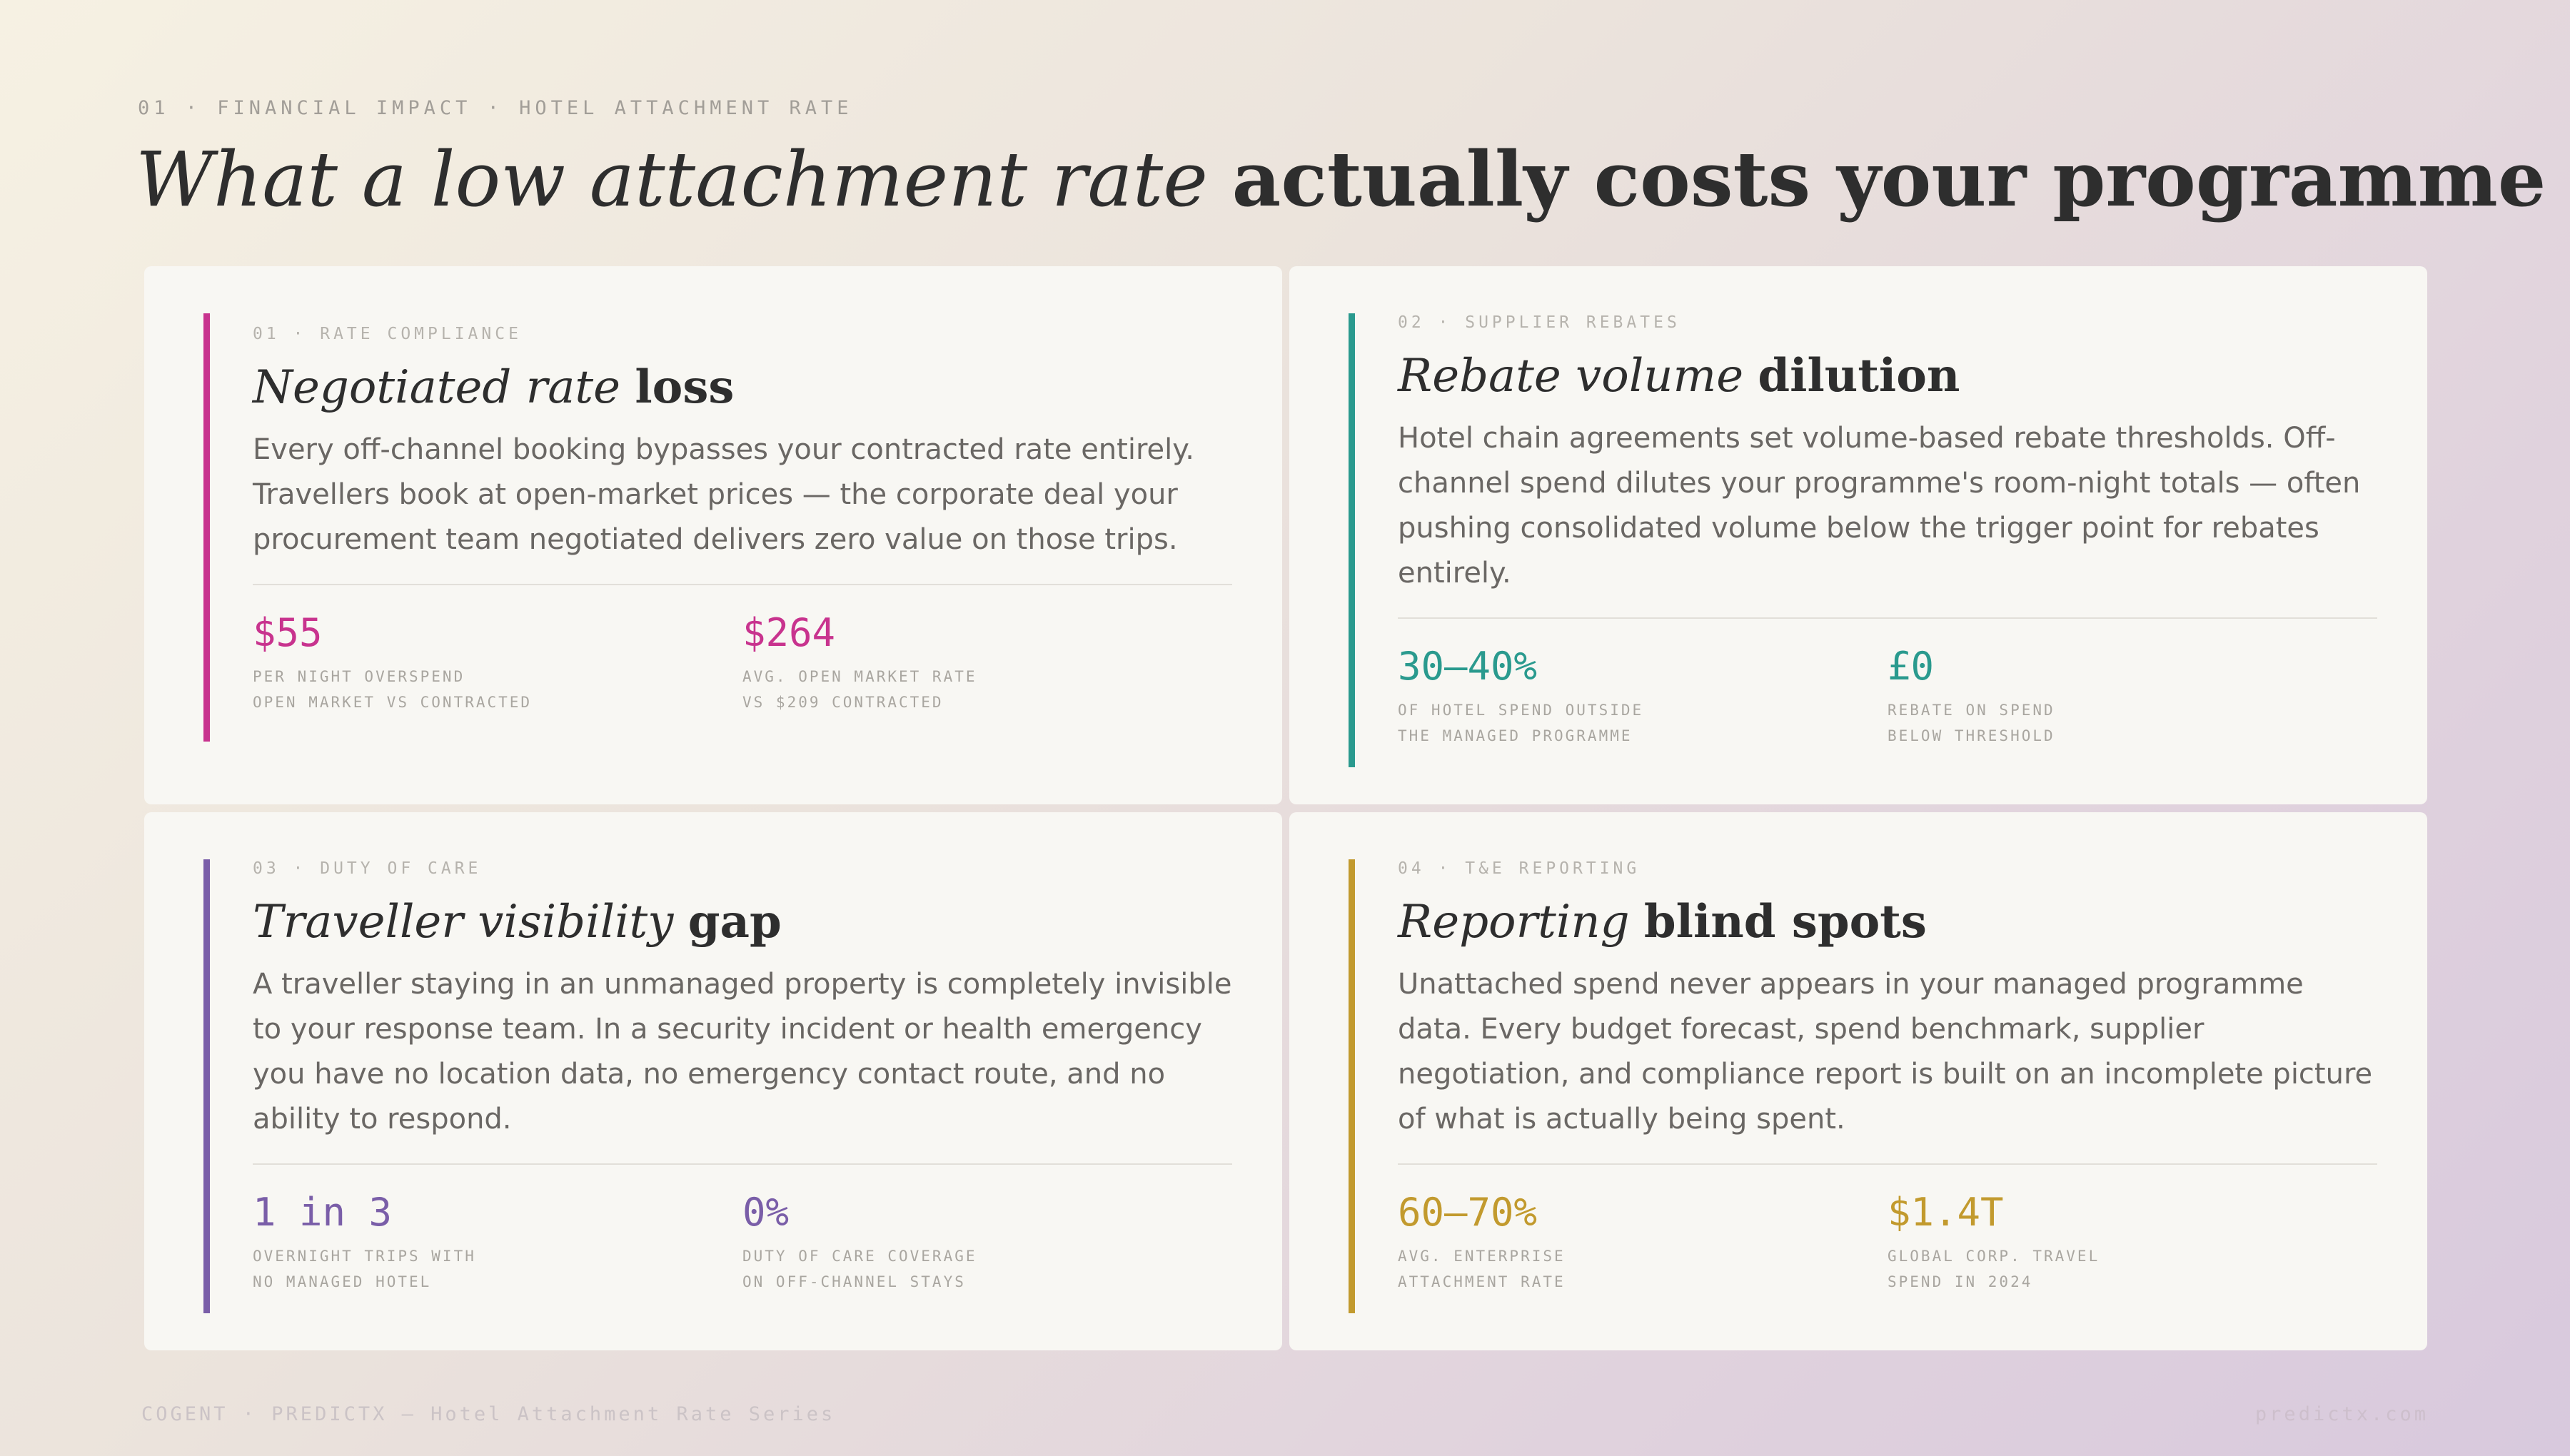 The image size is (2570, 1456). What do you see at coordinates (288, 632) in the screenshot?
I see `stat-value: $55` at bounding box center [288, 632].